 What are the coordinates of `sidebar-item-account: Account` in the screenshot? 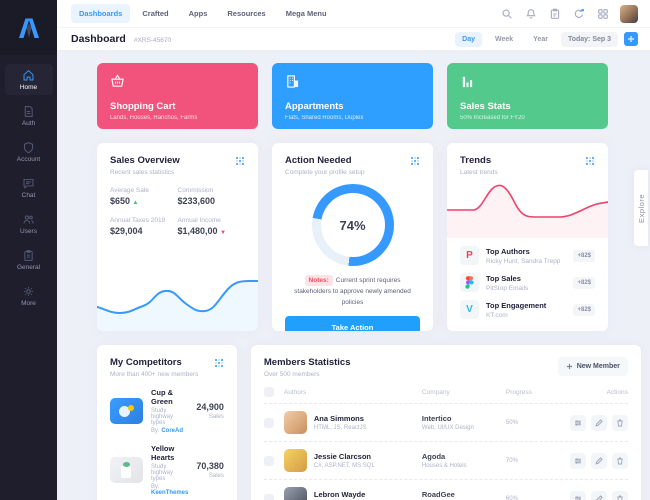 It's located at (29, 151).